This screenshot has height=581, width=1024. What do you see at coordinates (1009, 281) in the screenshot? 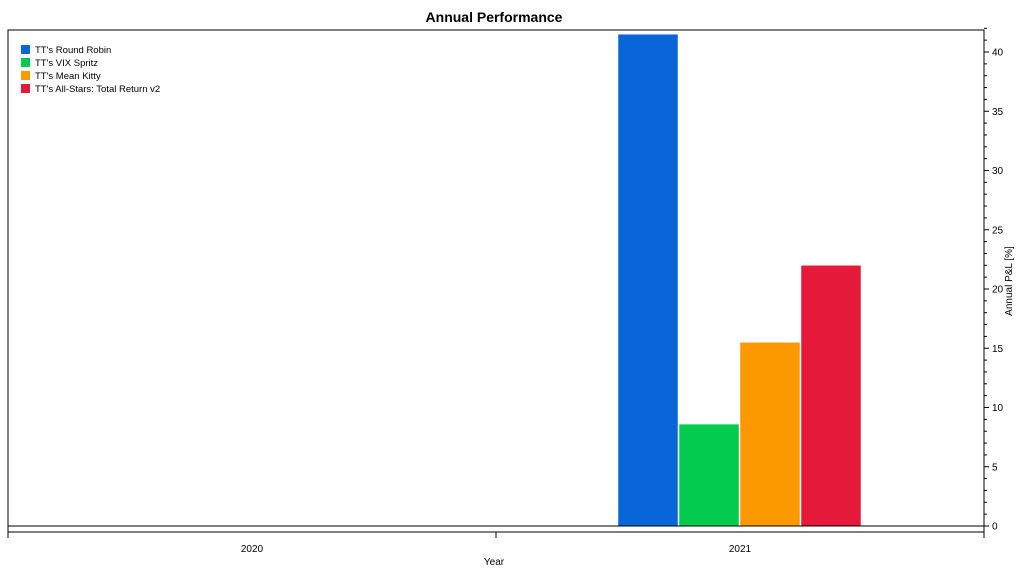
I see `y-axis-label: Annual P&L [%]` at bounding box center [1009, 281].